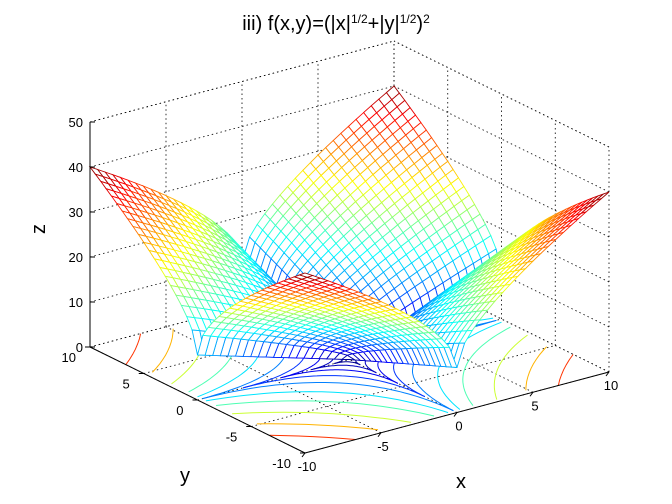 This screenshot has height=504, width=672. What do you see at coordinates (534, 405) in the screenshot?
I see `x-tick-label: 5` at bounding box center [534, 405].